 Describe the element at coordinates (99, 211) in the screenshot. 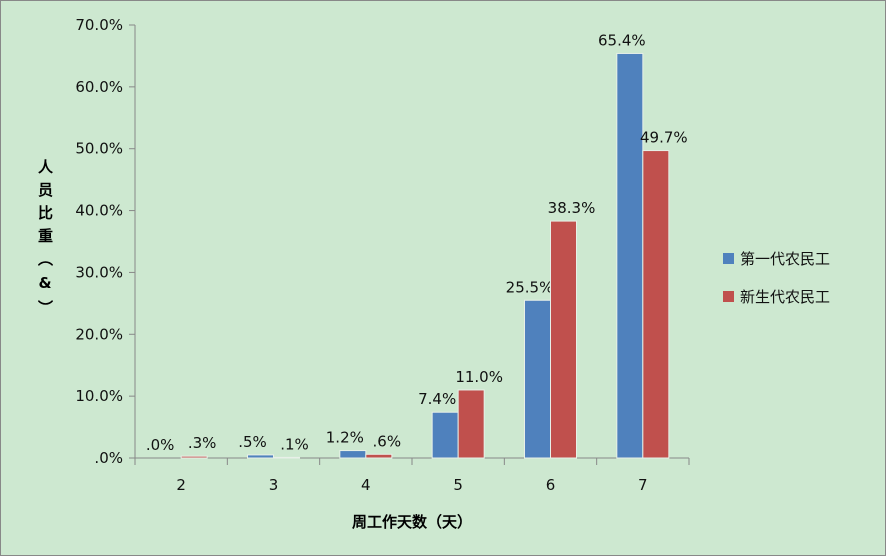

I see `y-tick-label: 40.0%` at that location.